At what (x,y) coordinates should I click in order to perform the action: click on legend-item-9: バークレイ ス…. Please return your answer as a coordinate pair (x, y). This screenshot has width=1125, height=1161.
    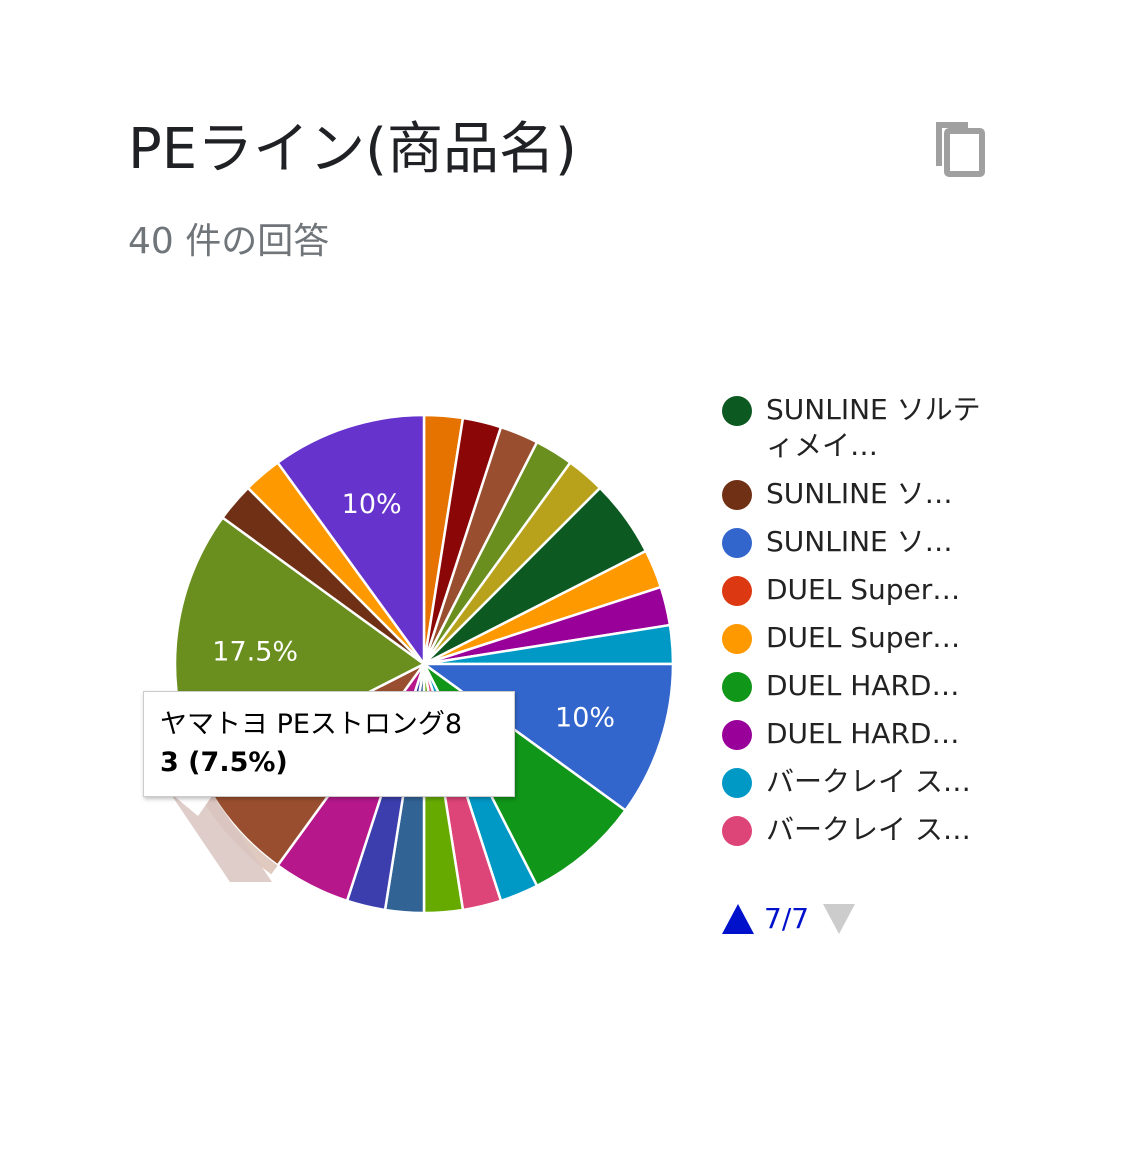
    Looking at the image, I should click on (887, 830).